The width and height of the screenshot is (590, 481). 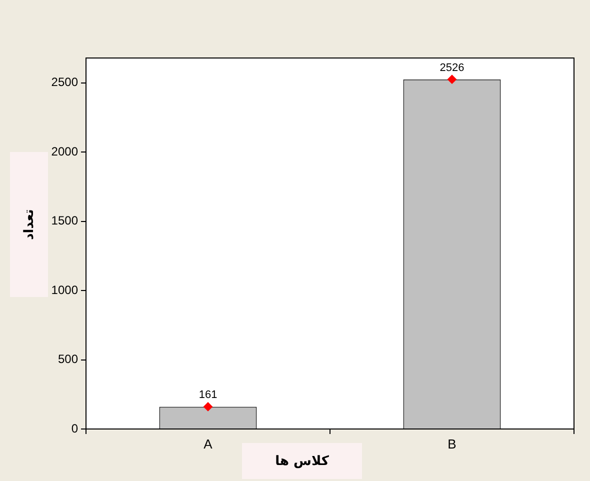 I want to click on x-tick-label: A, so click(x=208, y=444).